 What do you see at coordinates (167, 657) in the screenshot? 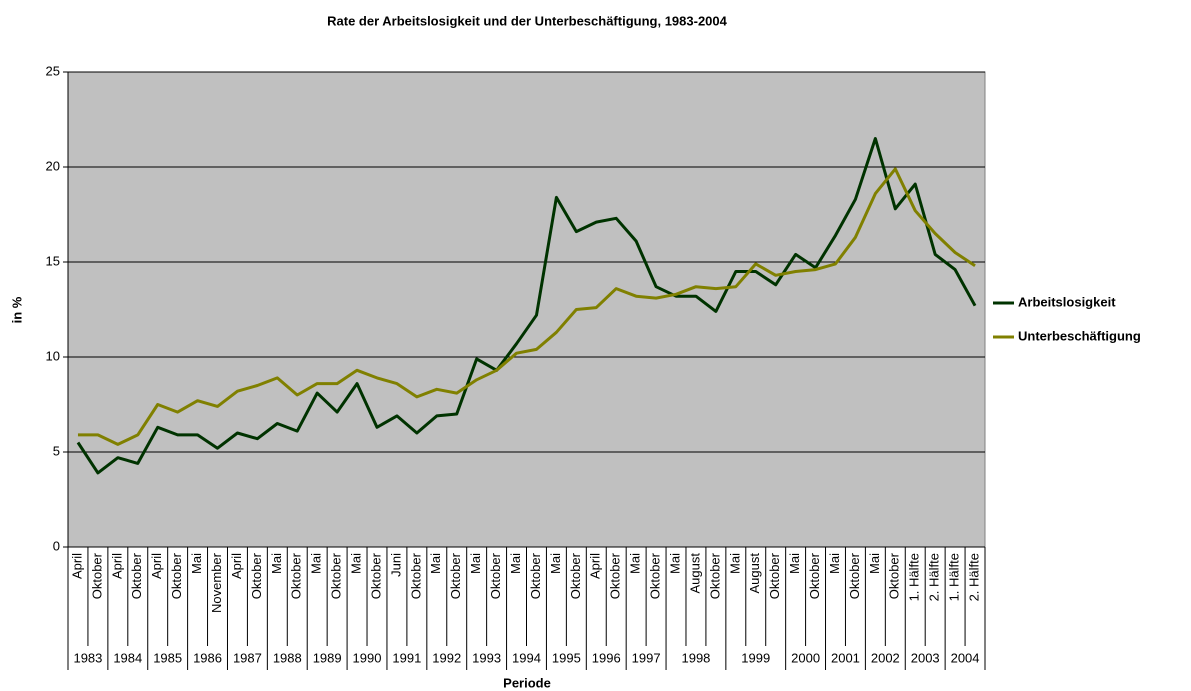
I see `x-group-label: 1985` at bounding box center [167, 657].